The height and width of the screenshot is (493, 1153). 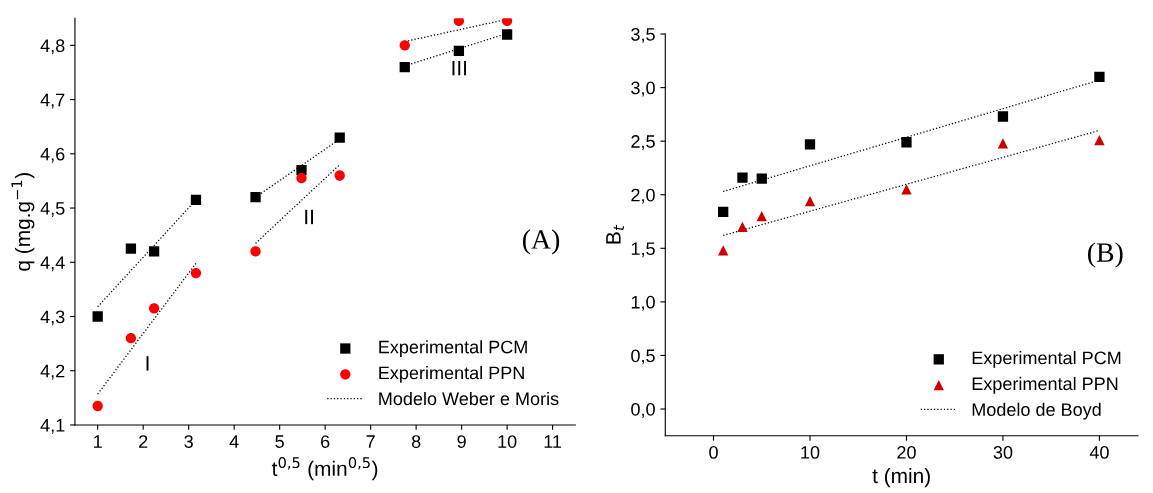 I want to click on y-tick-label: 3,5, so click(x=643, y=35).